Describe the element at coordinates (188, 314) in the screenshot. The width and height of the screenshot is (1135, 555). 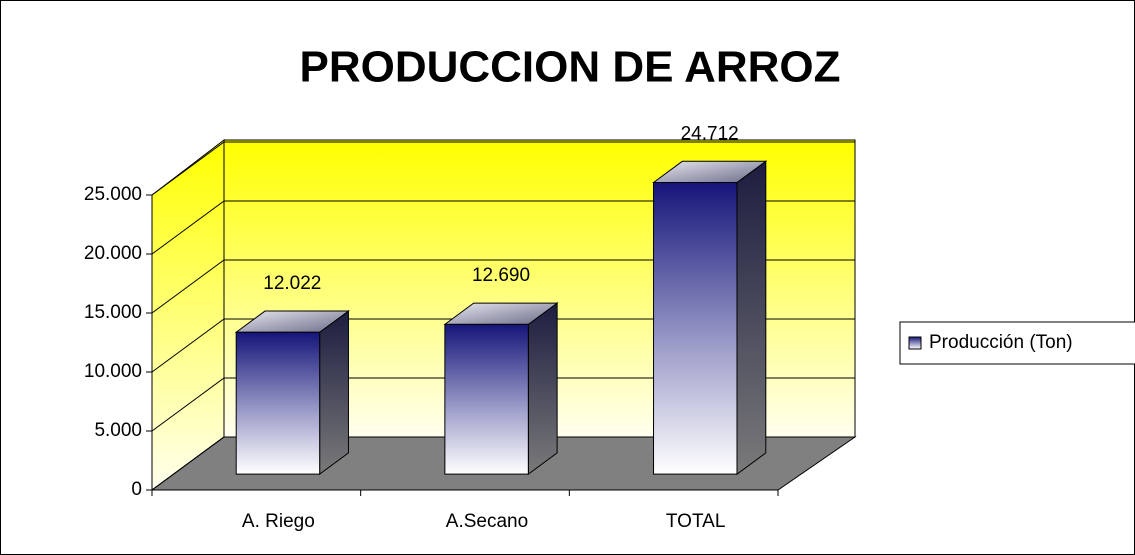
I see `side-wall` at that location.